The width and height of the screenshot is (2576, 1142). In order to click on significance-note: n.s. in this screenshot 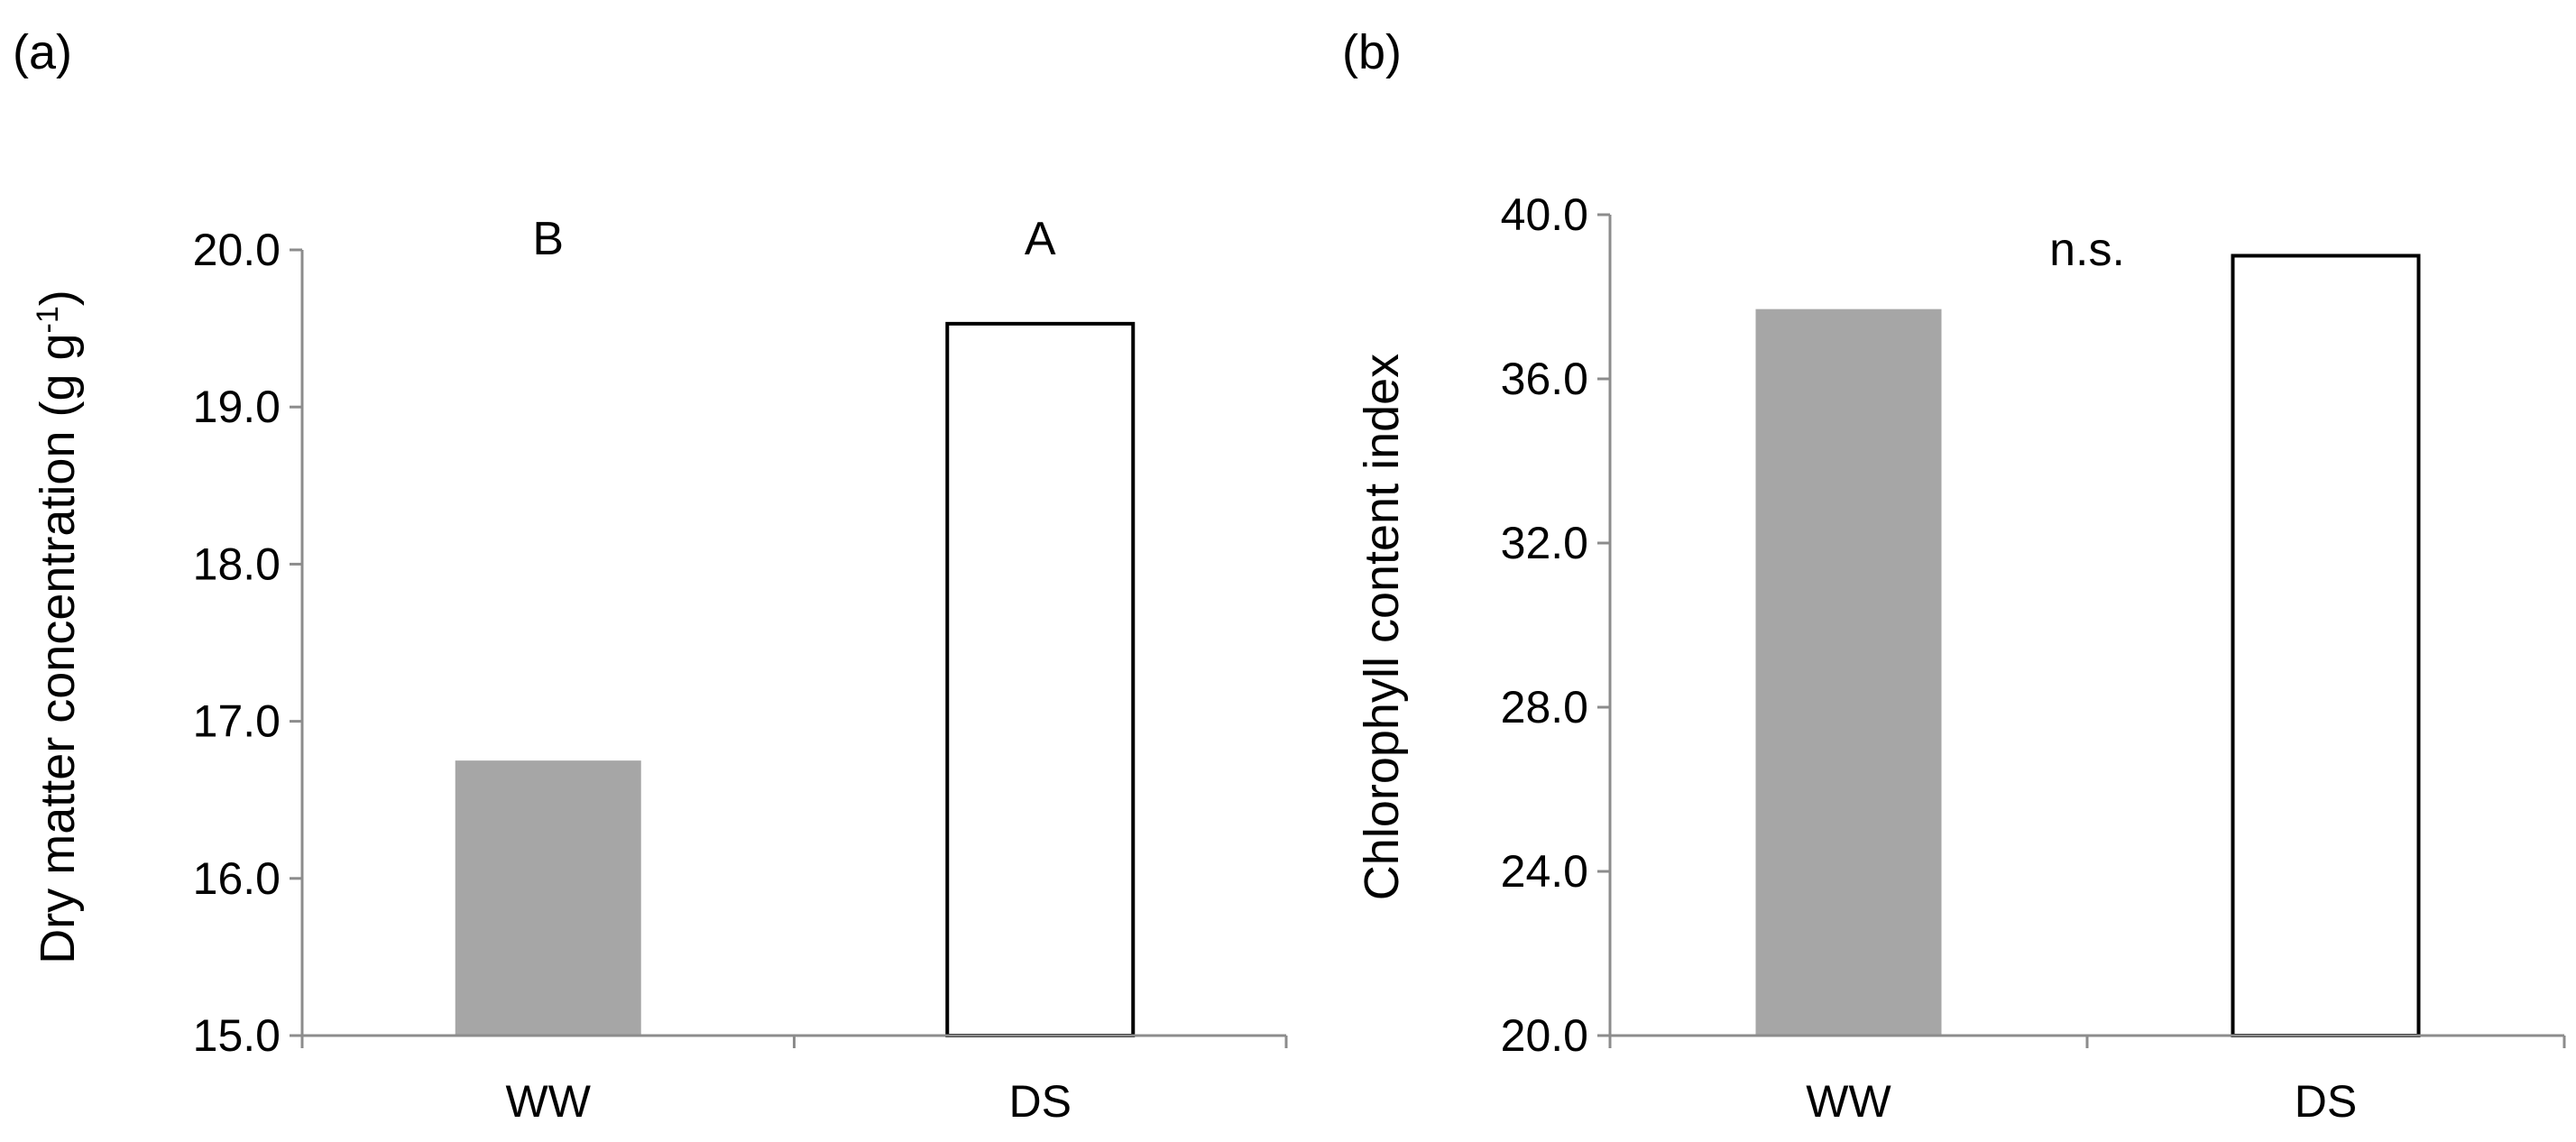, I will do `click(2087, 250)`.